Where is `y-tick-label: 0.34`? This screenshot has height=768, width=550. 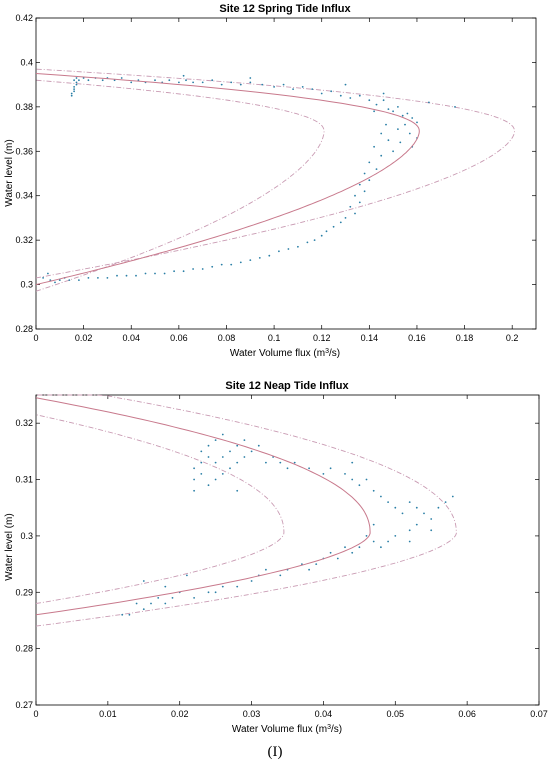 y-tick-label: 0.34 is located at coordinates (24, 196).